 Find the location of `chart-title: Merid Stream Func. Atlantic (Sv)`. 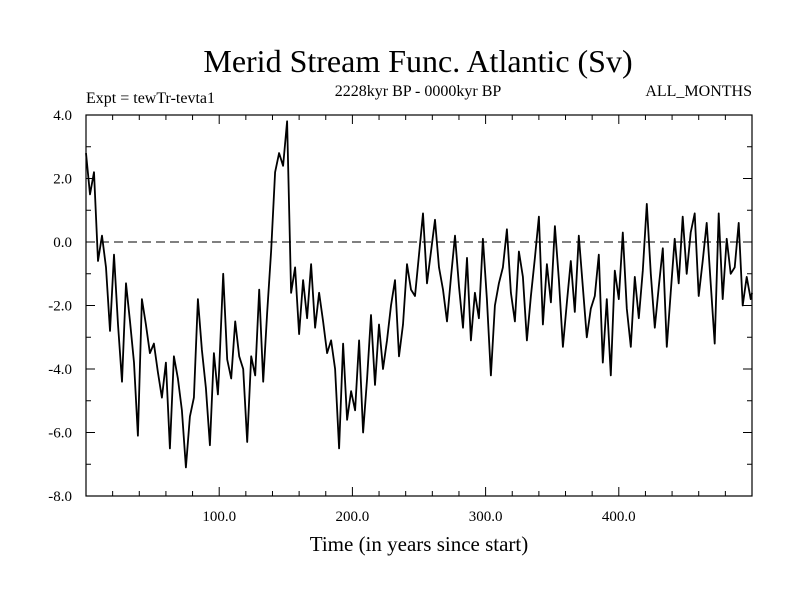

chart-title: Merid Stream Func. Atlantic (Sv) is located at coordinates (417, 61).